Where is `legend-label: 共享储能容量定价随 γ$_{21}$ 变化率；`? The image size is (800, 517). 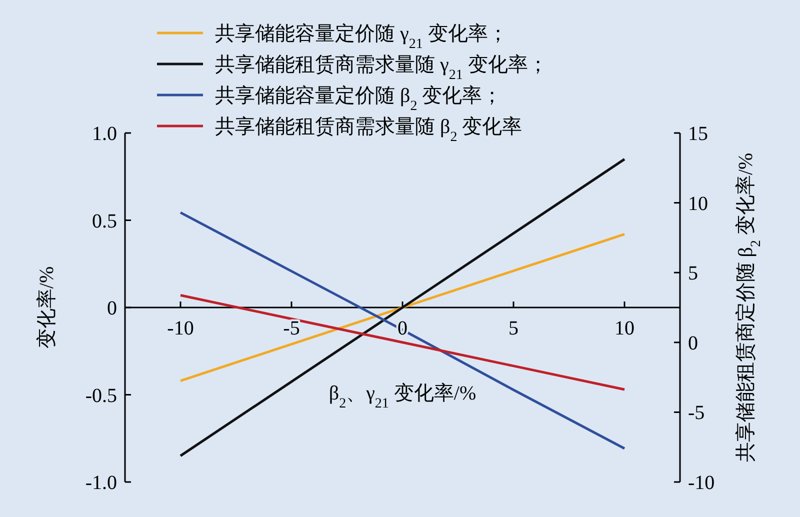 legend-label: 共享储能容量定价随 γ$_{21}$ 变化率； is located at coordinates (361, 37).